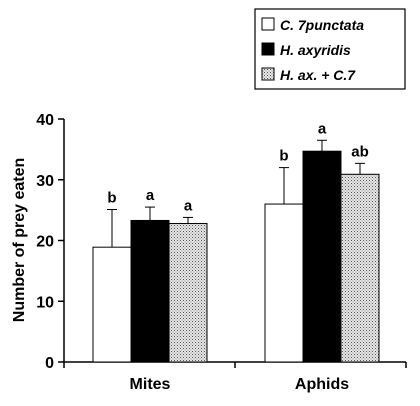  What do you see at coordinates (360, 151) in the screenshot?
I see `significance-letter: ab` at bounding box center [360, 151].